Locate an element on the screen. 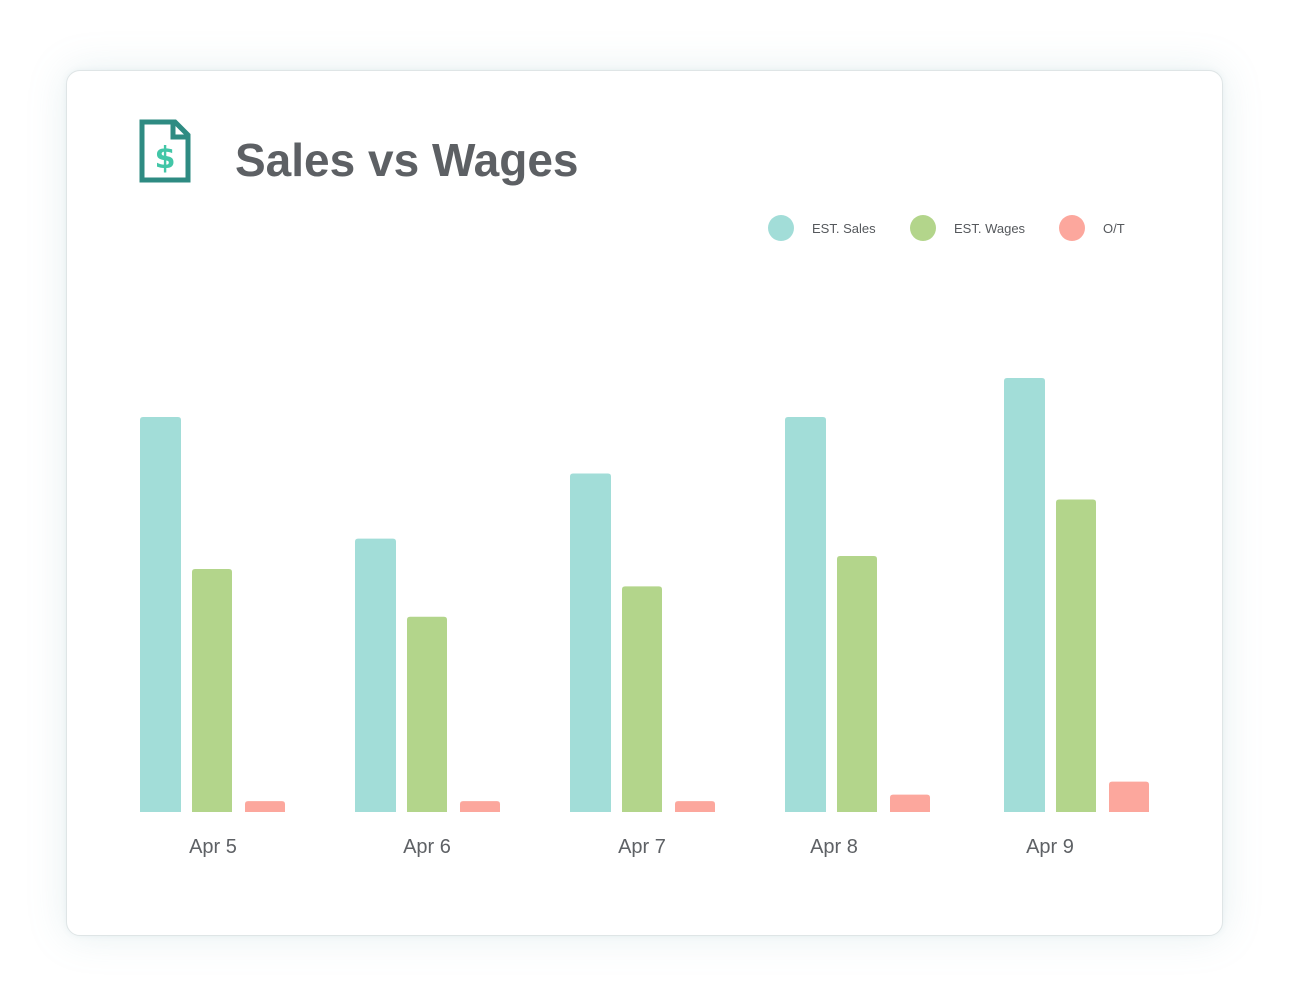 This screenshot has height=1006, width=1289. chart-title: Sales vs Wages is located at coordinates (407, 160).